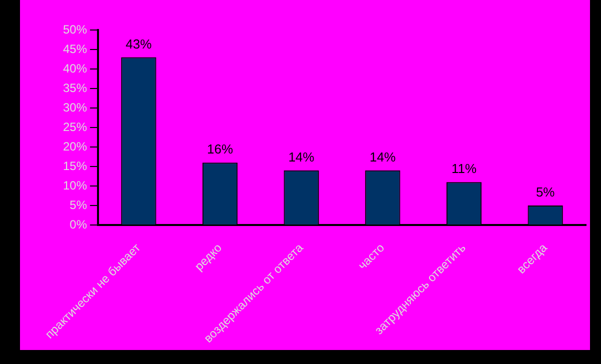 This screenshot has height=364, width=601. Describe the element at coordinates (75, 165) in the screenshot. I see `y-tick-label: 15%` at that location.